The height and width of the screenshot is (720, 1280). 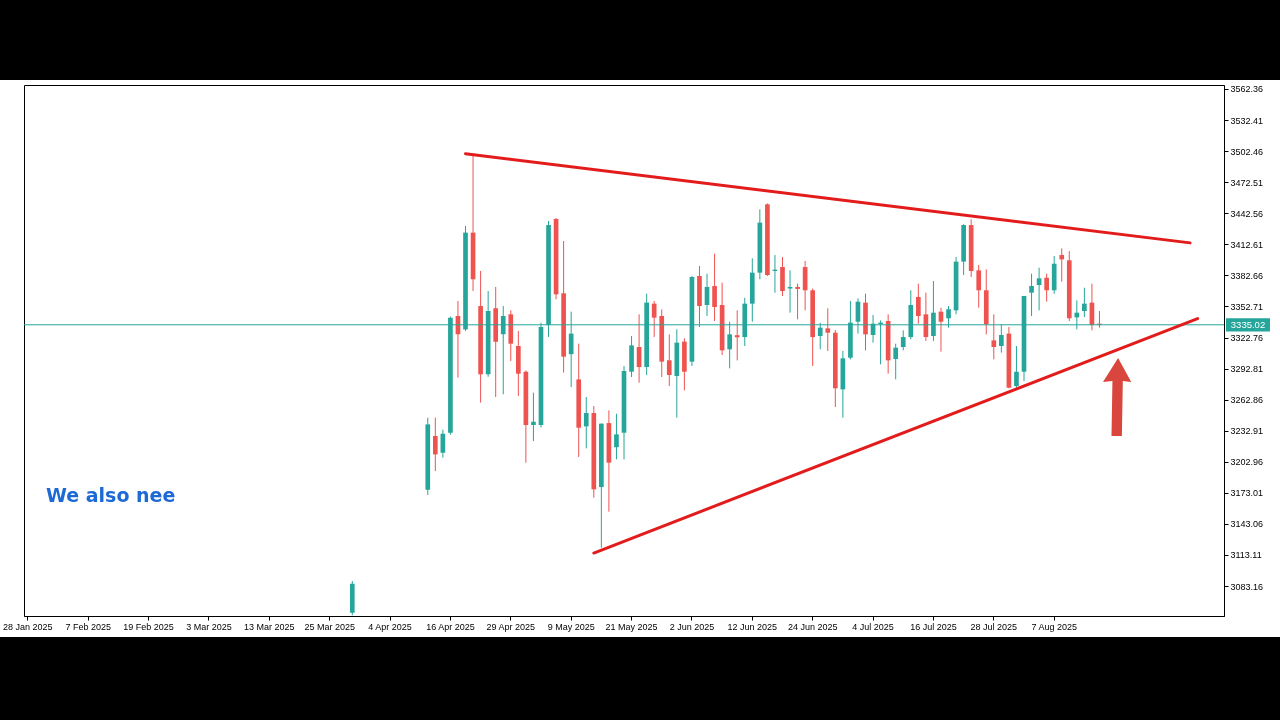 What do you see at coordinates (1247, 431) in the screenshot?
I see `y-tick-label: 3232.91` at bounding box center [1247, 431].